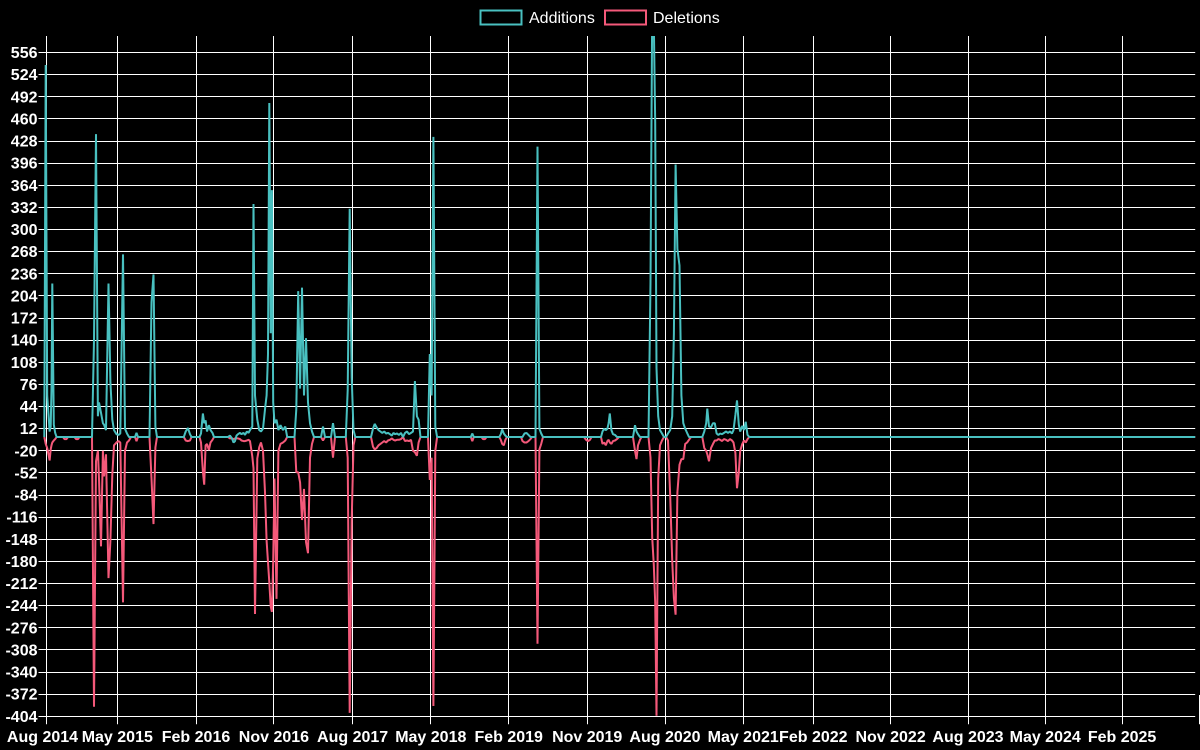  Describe the element at coordinates (967, 737) in the screenshot. I see `svg-text: Aug 2023` at that location.